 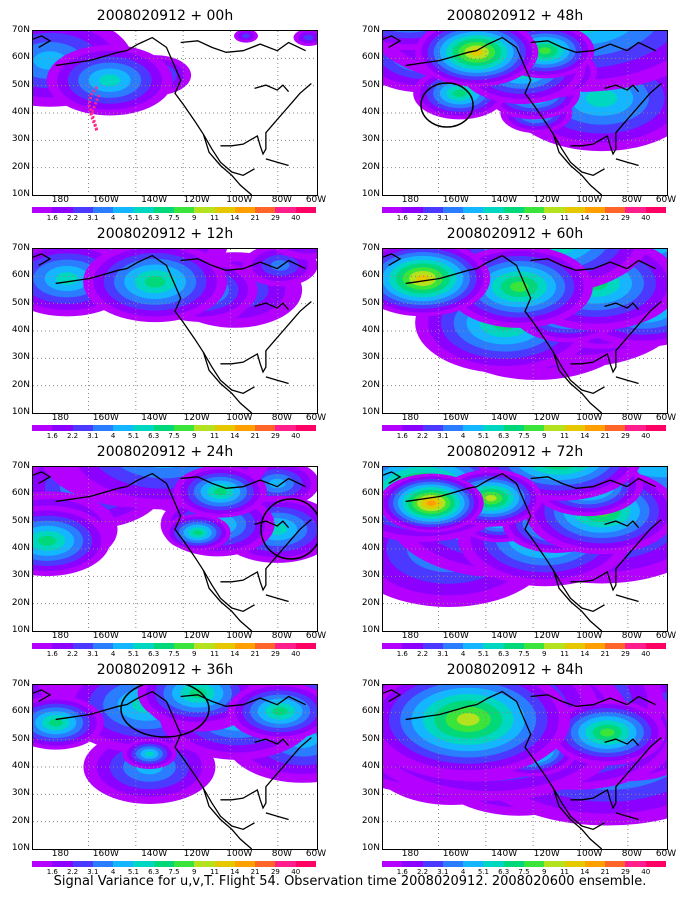 What do you see at coordinates (165, 670) in the screenshot?
I see `panel-title: 2008020912 + 36h` at bounding box center [165, 670].